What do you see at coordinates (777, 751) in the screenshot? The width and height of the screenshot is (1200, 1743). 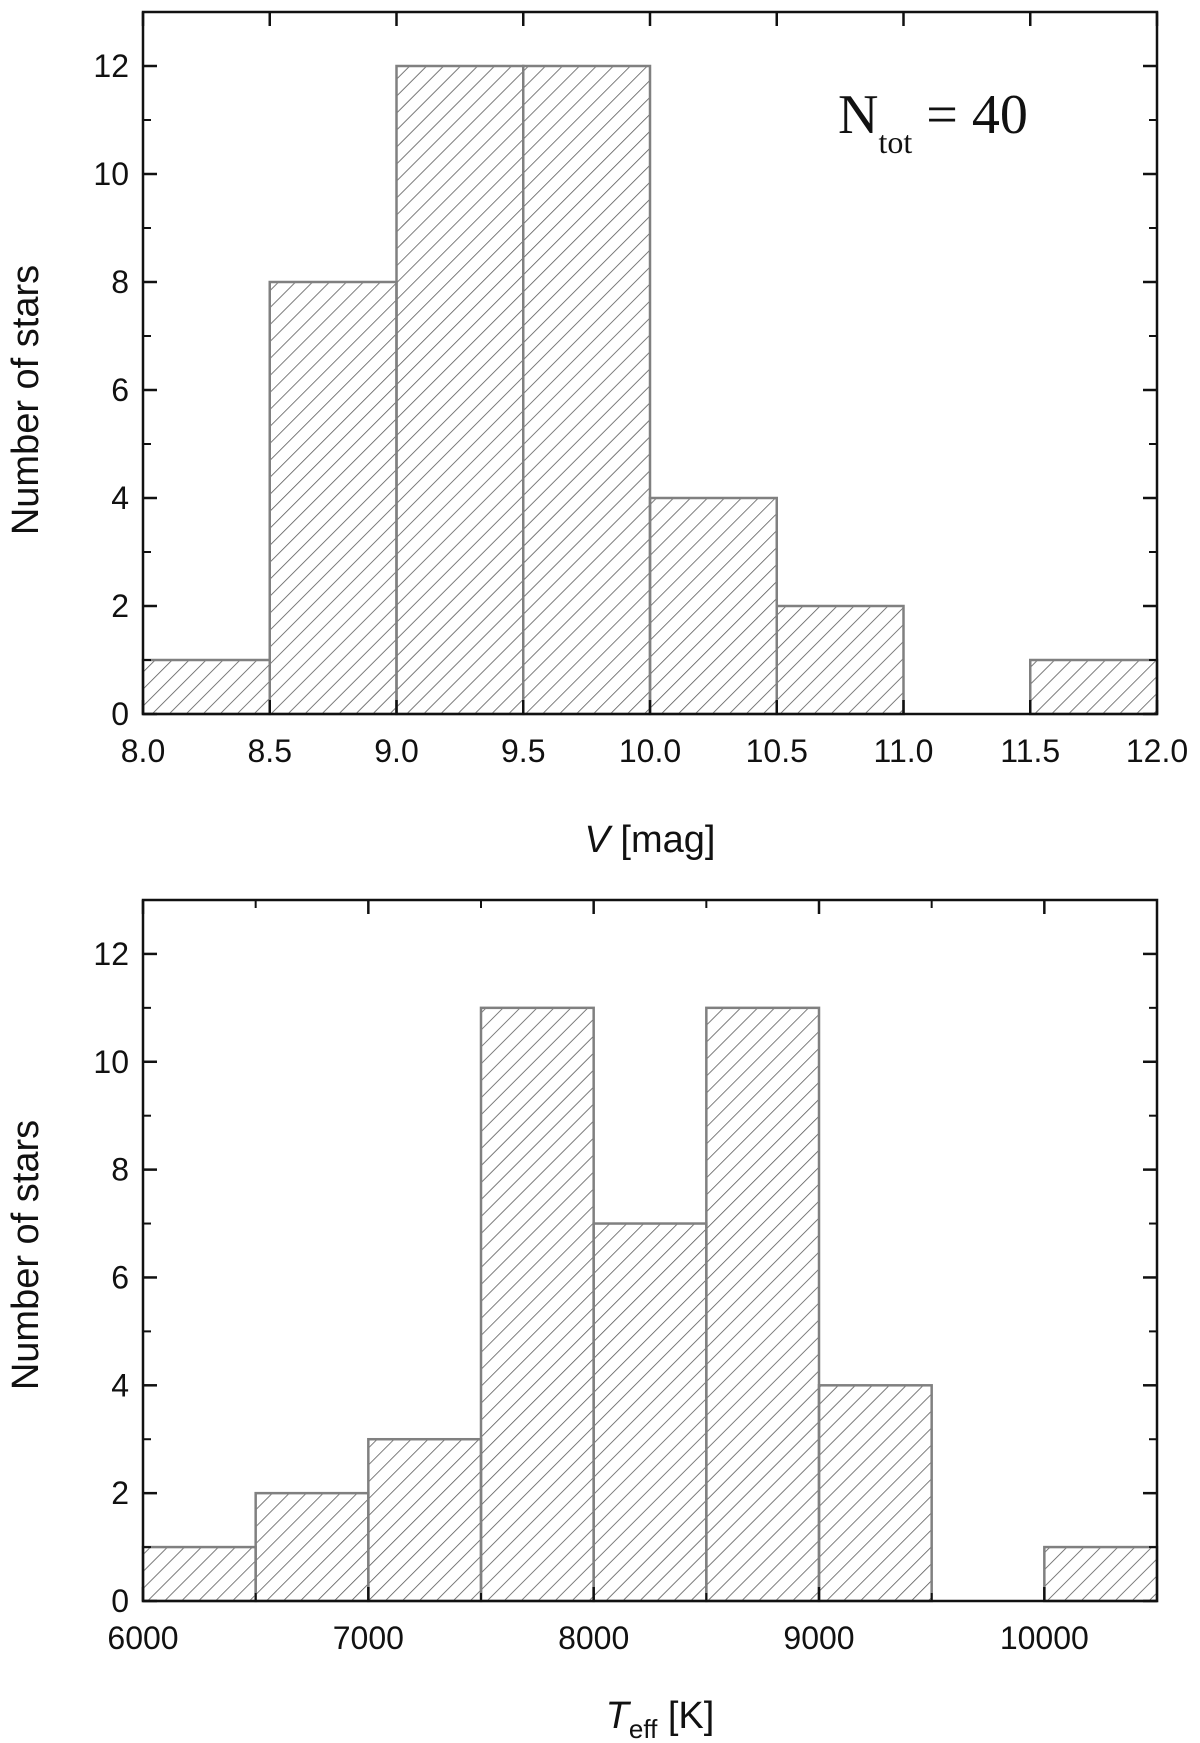 I see `x-tick-label: 10.5` at bounding box center [777, 751].